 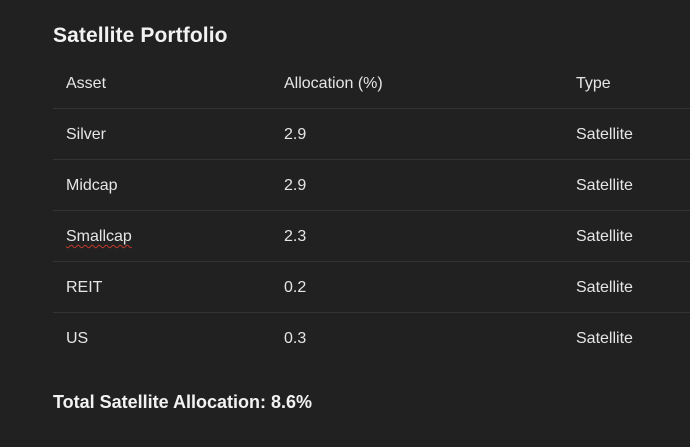 I want to click on table-row: US 0.3 Satellite, so click(x=371, y=338).